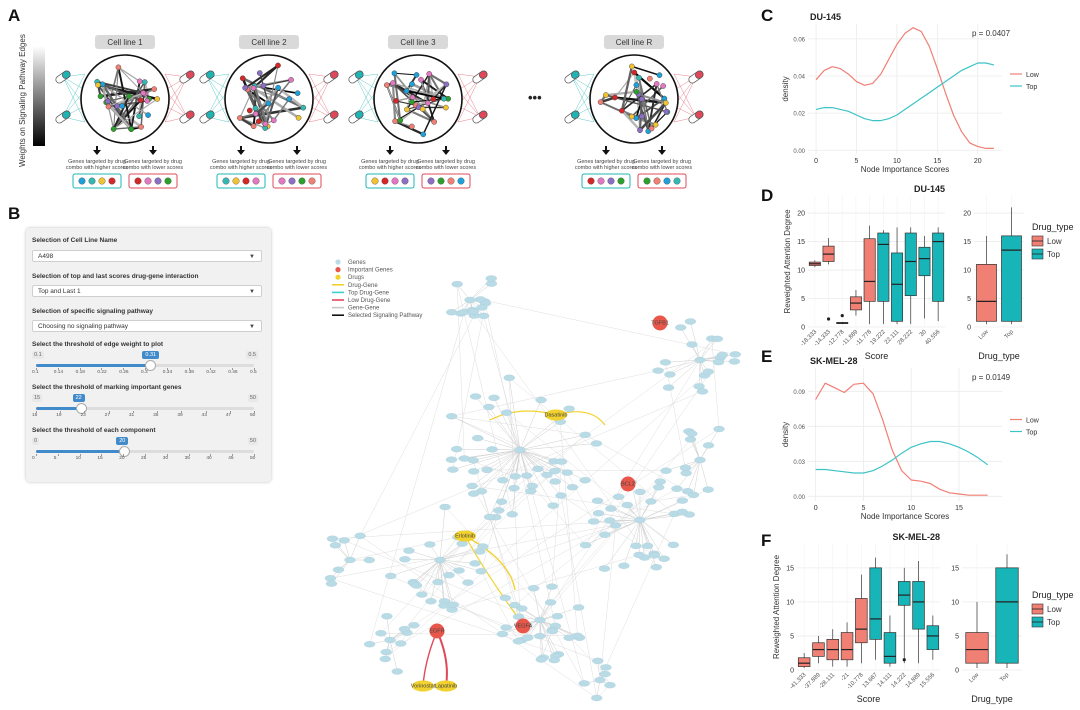  Describe the element at coordinates (984, 335) in the screenshot. I see `x-tick-label: Low` at that location.